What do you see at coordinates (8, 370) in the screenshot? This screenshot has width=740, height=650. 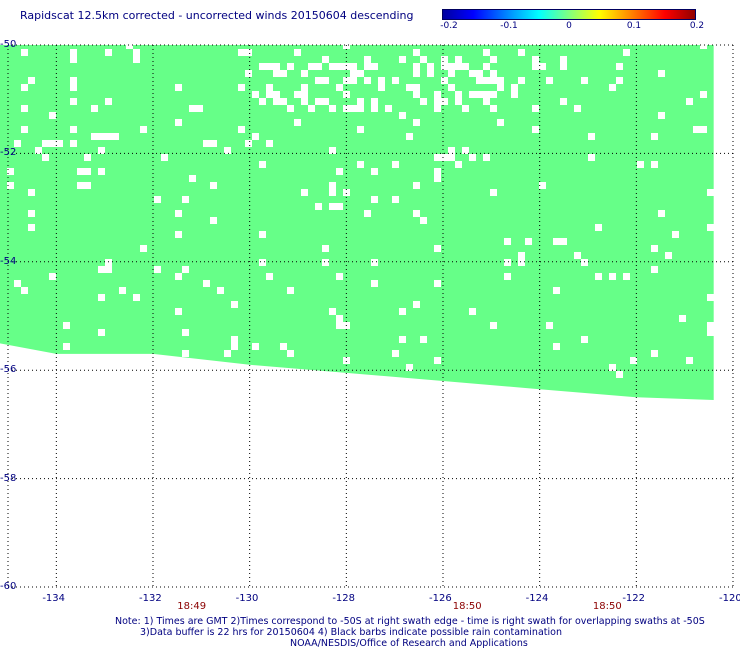 I see `latitude-tick-label: -56` at bounding box center [8, 370].